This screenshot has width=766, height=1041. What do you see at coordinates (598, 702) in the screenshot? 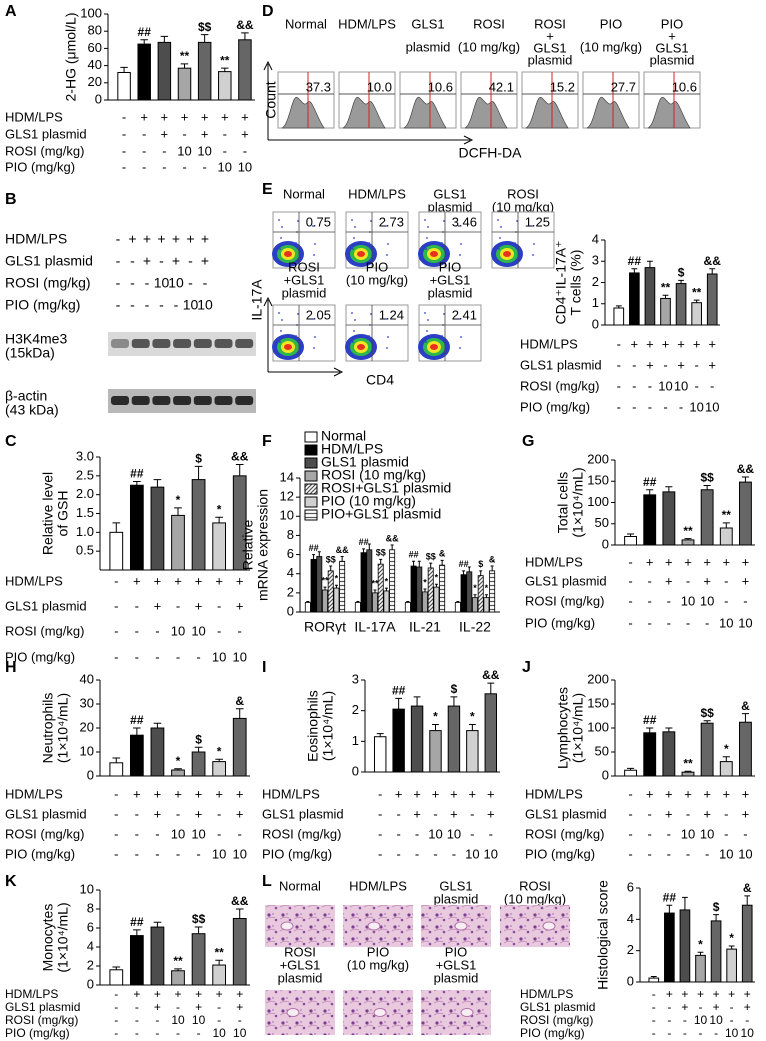
I see `y-tick-label: 150` at bounding box center [598, 702].